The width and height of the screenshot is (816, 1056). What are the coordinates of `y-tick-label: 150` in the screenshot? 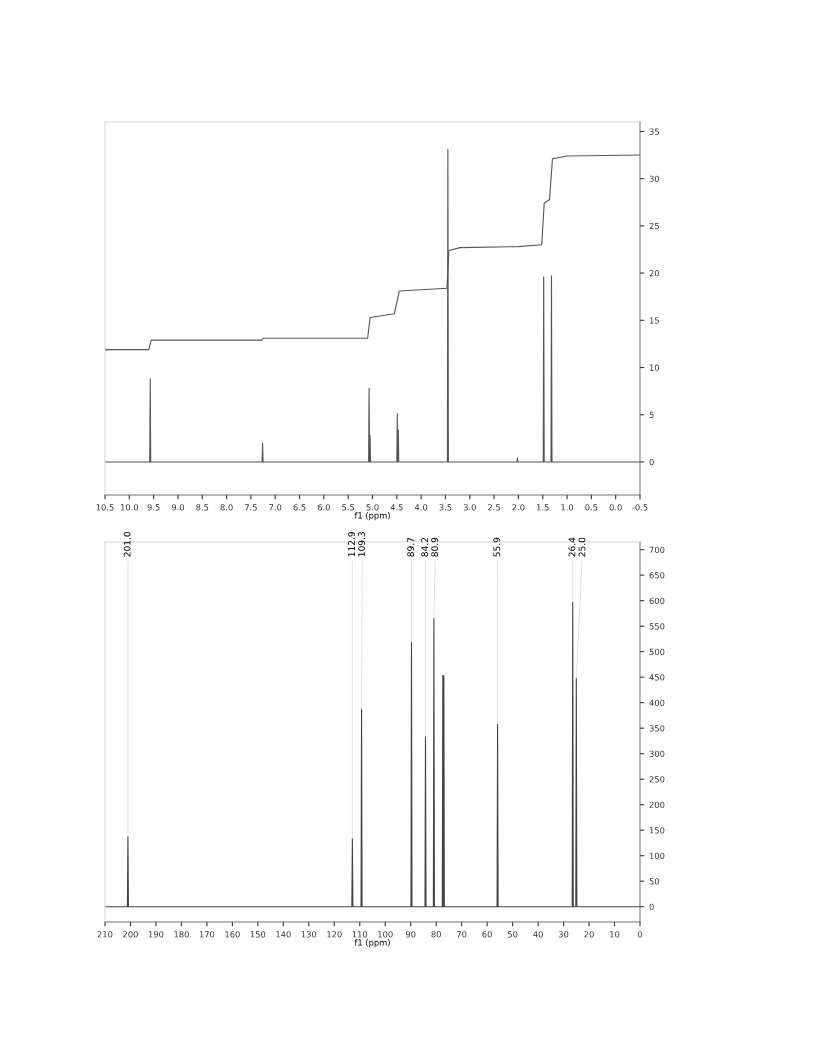 It's located at (657, 830).